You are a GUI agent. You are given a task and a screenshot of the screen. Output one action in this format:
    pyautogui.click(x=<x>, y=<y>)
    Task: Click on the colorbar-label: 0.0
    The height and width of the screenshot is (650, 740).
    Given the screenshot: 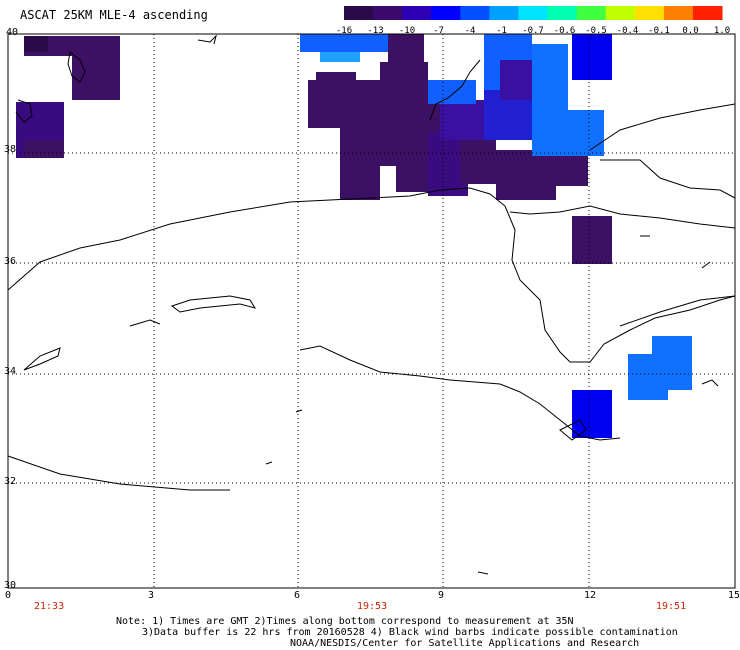 What is the action you would take?
    pyautogui.click(x=690, y=31)
    